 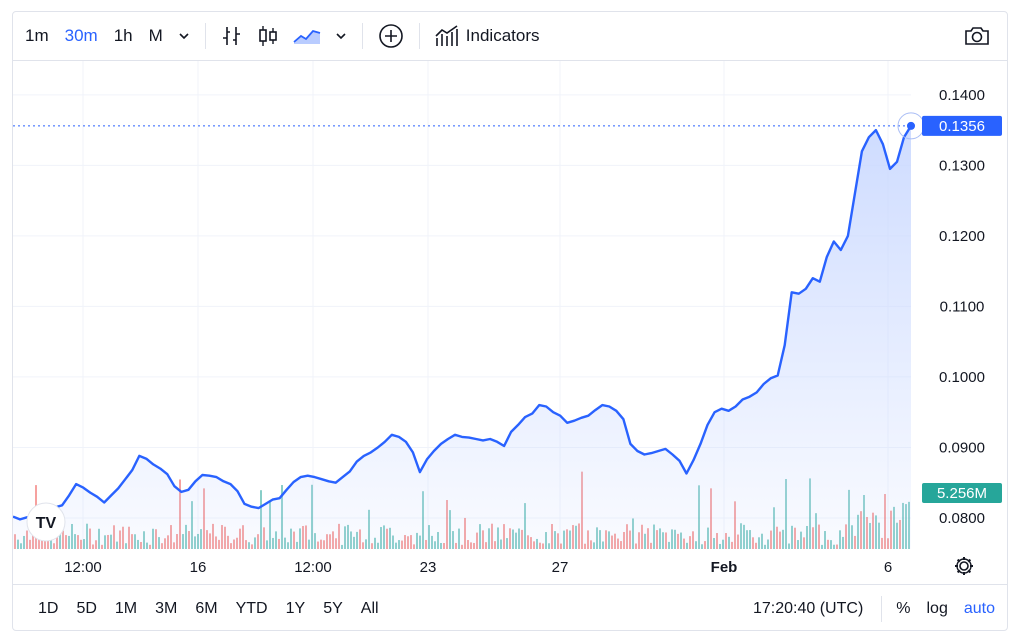 What do you see at coordinates (391, 36) in the screenshot?
I see `plus-circle-icon` at bounding box center [391, 36].